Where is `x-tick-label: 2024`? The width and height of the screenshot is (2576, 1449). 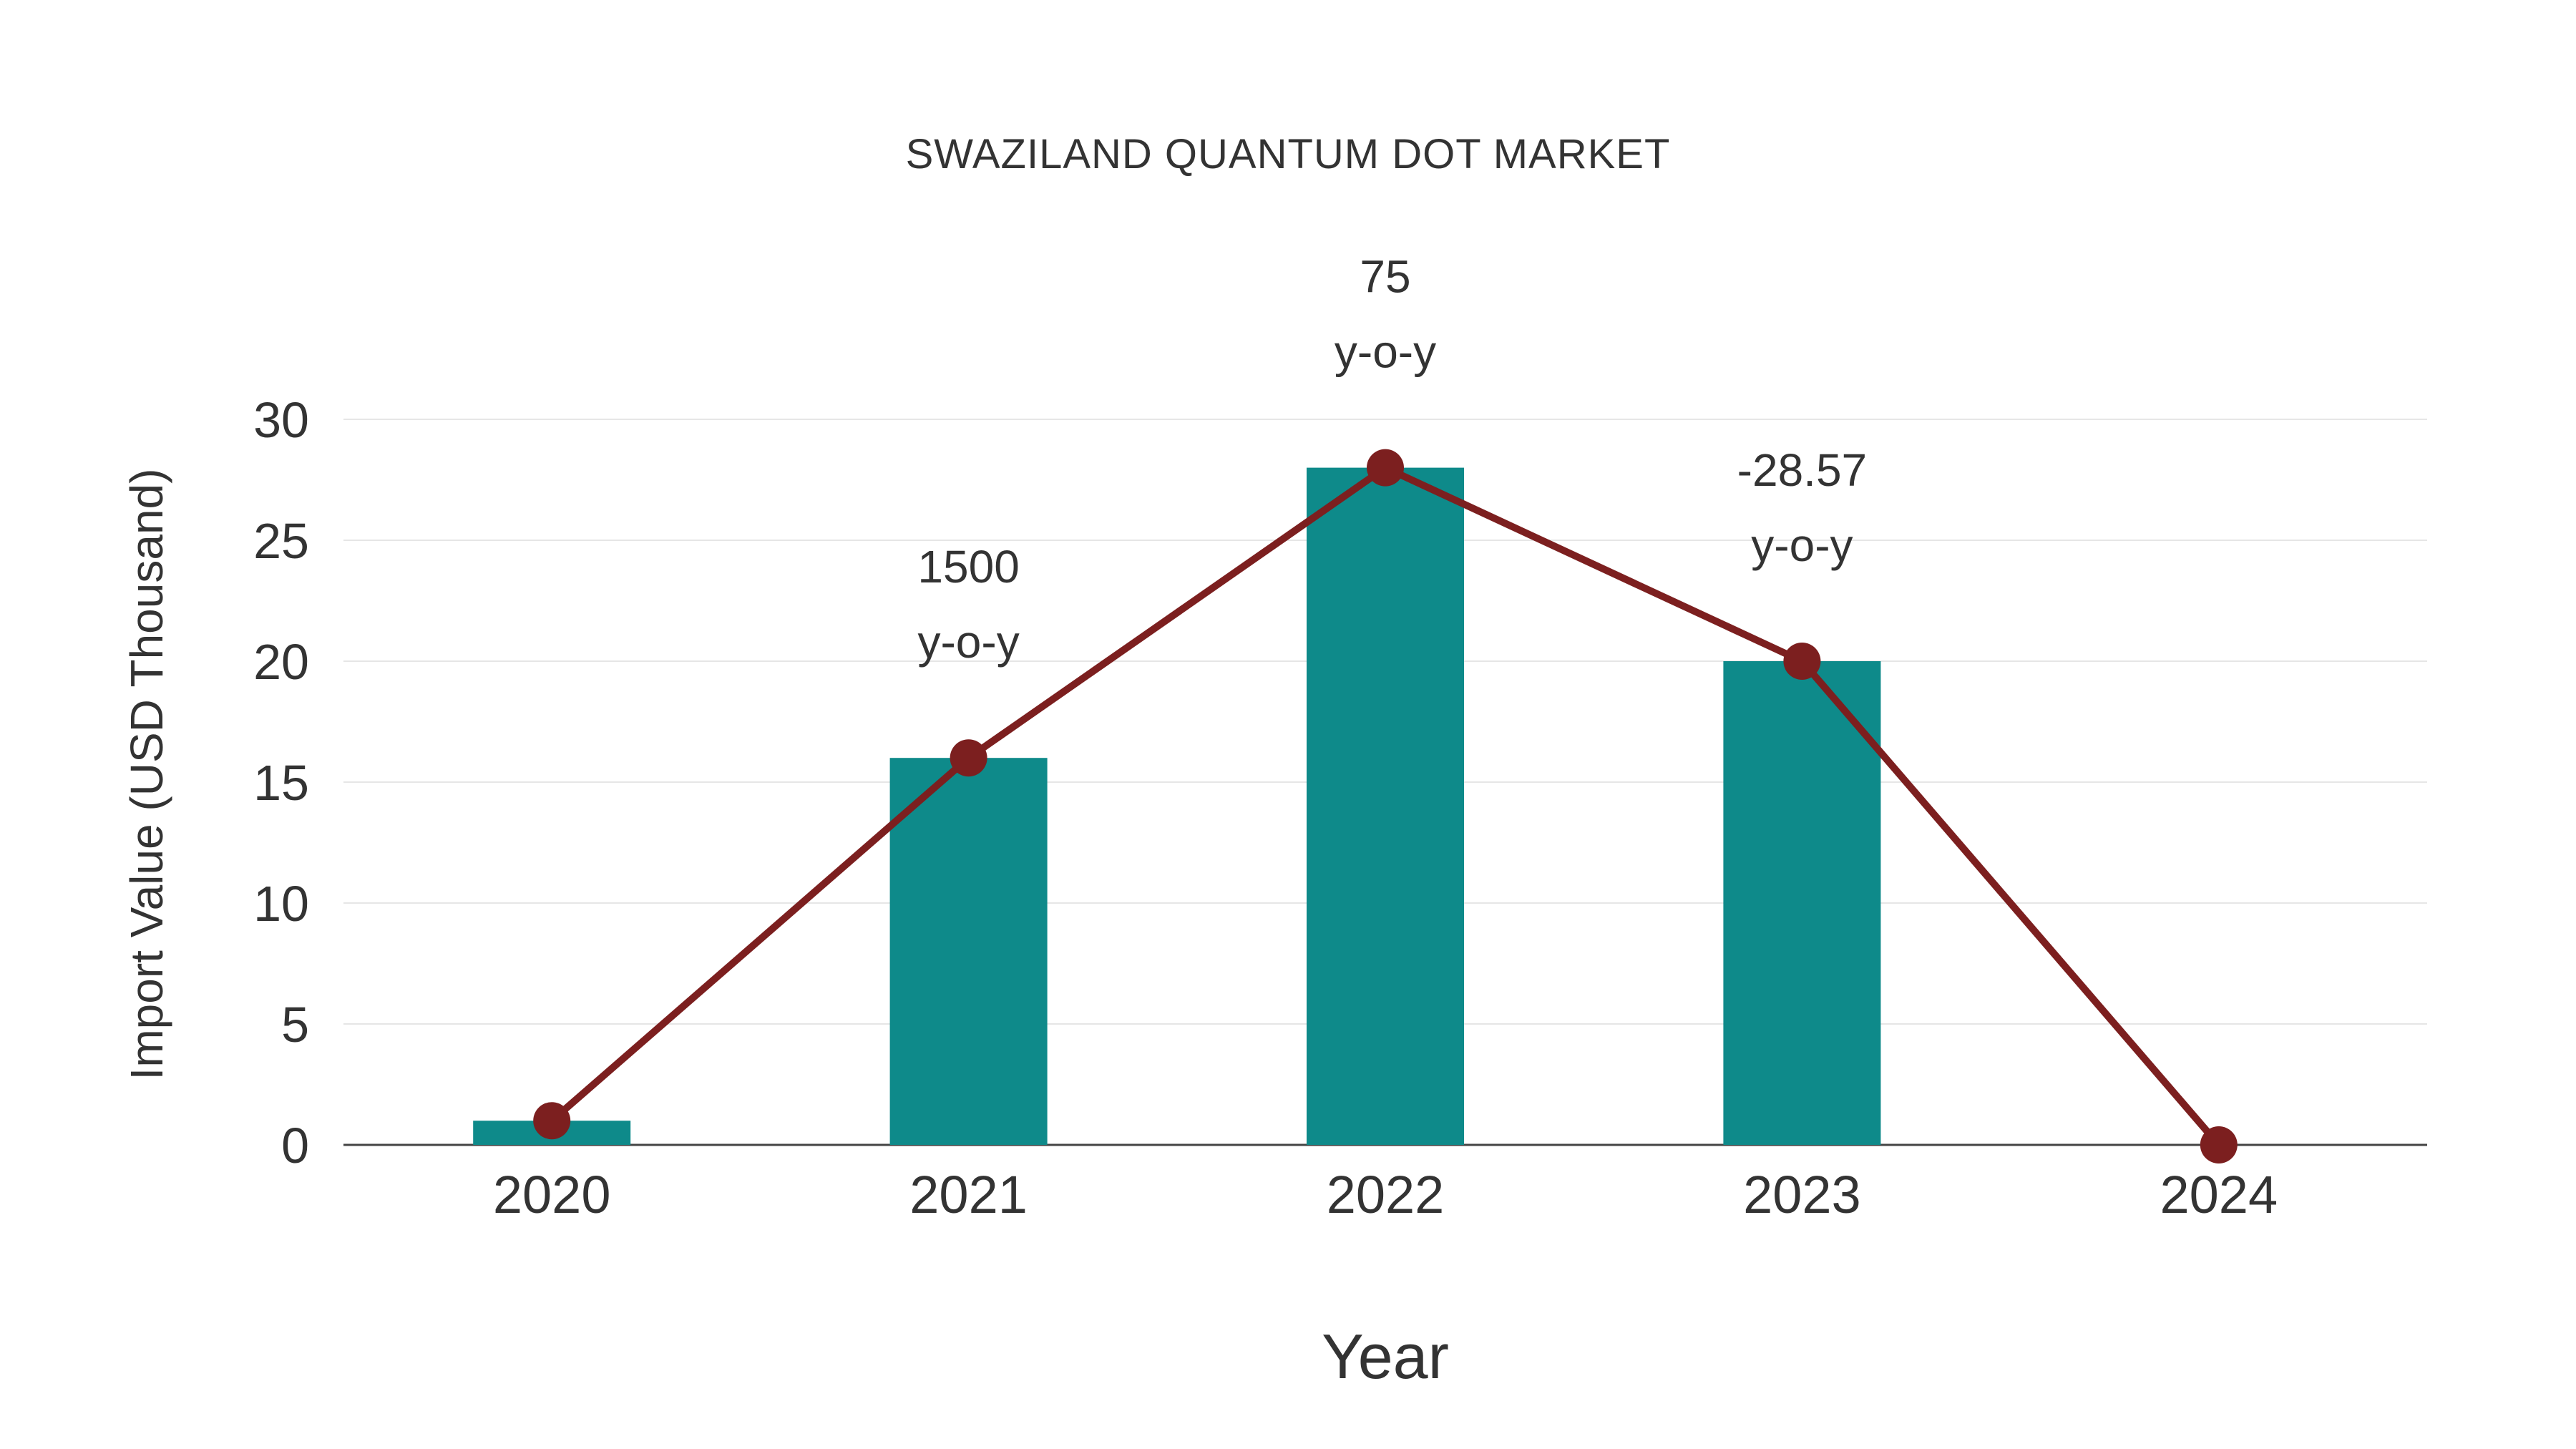
x-tick-label: 2024 is located at coordinates (2219, 1194).